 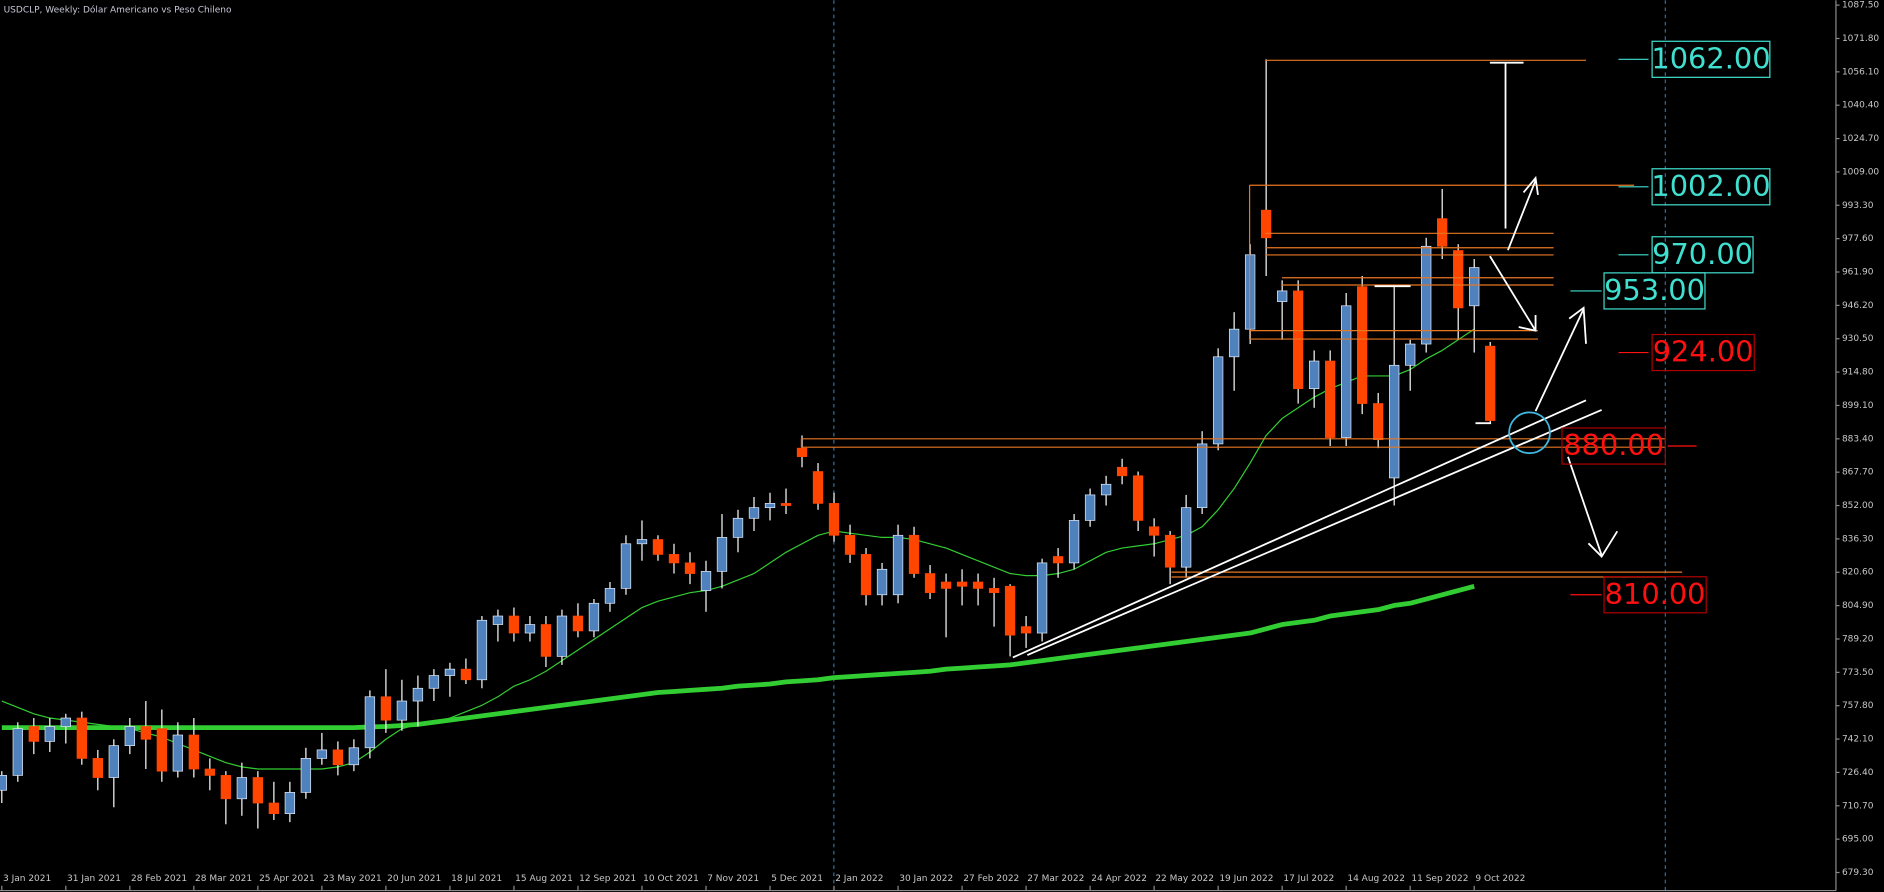 I want to click on y-tick-label: 961.90, so click(x=1858, y=273).